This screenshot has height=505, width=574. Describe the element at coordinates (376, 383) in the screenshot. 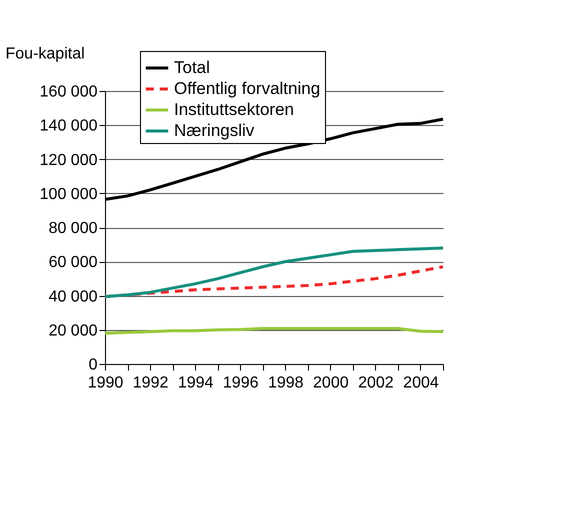

I see `x-tick-label: 2002` at that location.